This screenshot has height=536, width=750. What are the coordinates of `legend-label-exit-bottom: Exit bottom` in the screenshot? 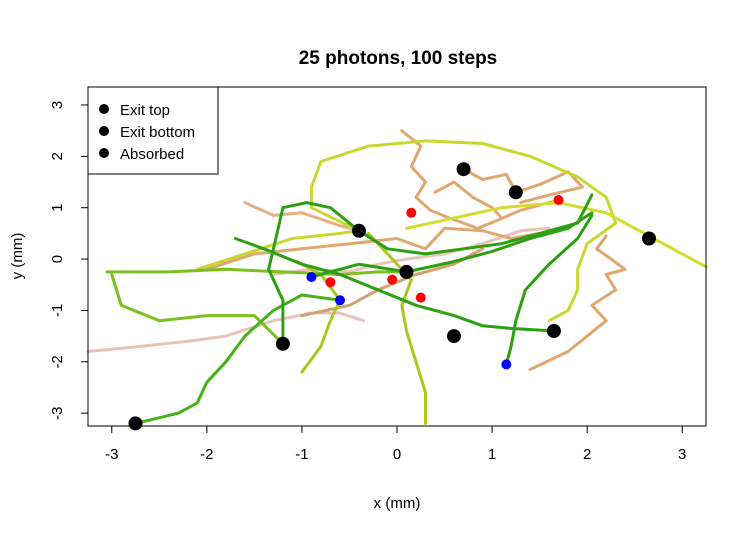 It's located at (157, 132).